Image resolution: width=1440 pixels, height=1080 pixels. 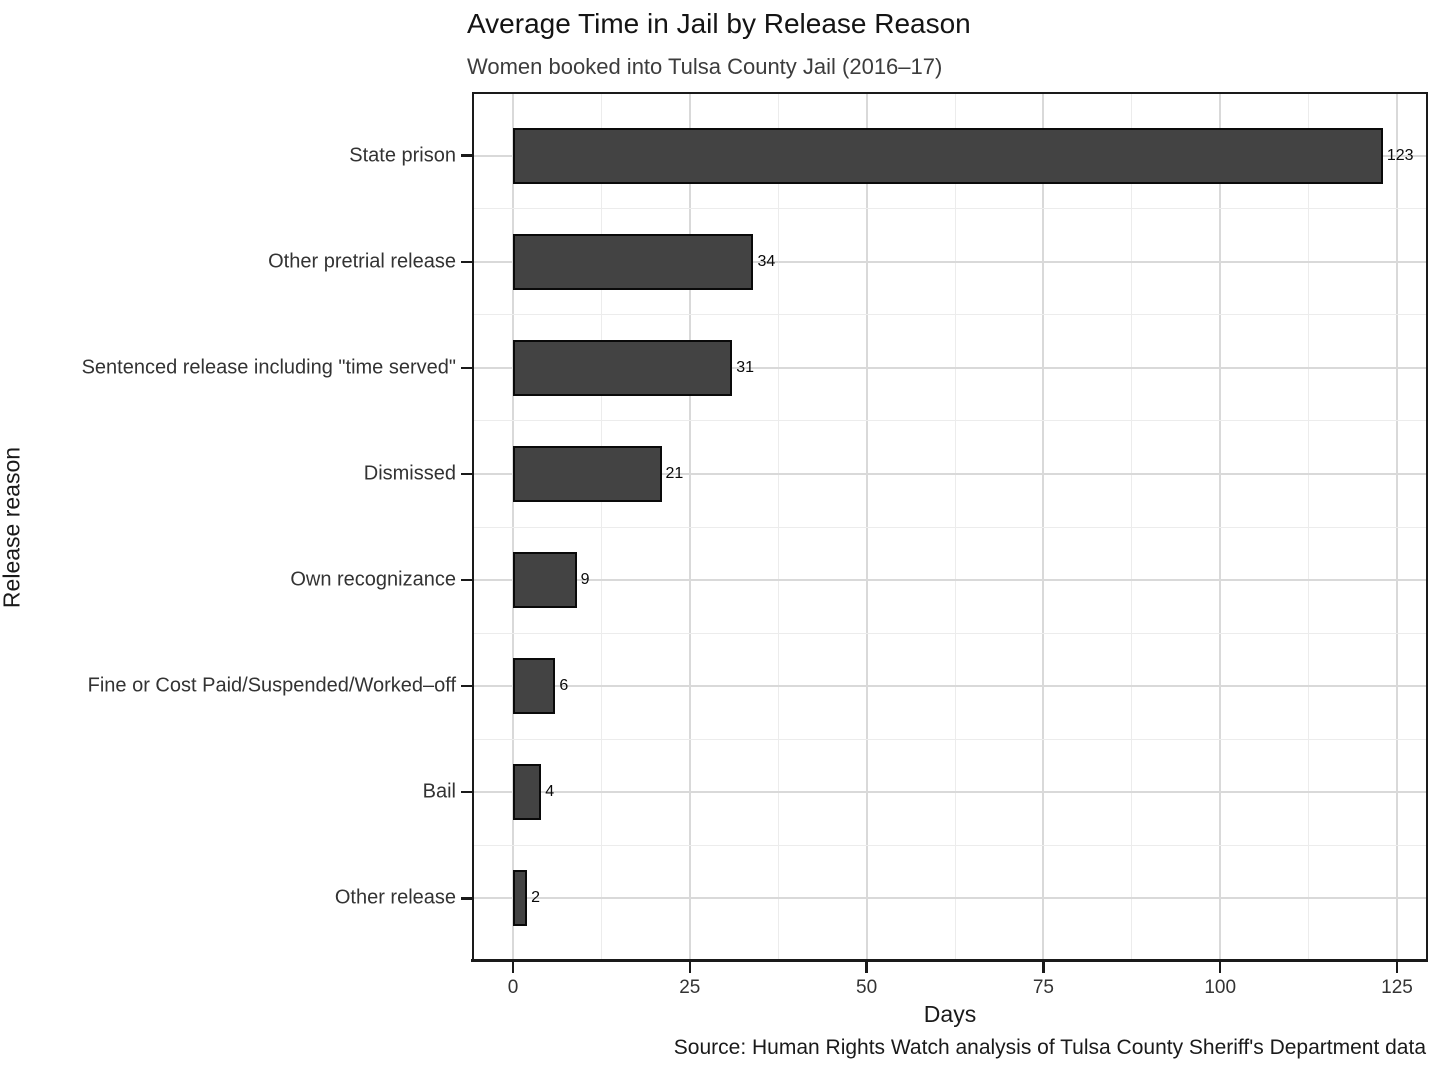 What do you see at coordinates (719, 23) in the screenshot?
I see `chart-title: Average Time in Jail by Release Reason` at bounding box center [719, 23].